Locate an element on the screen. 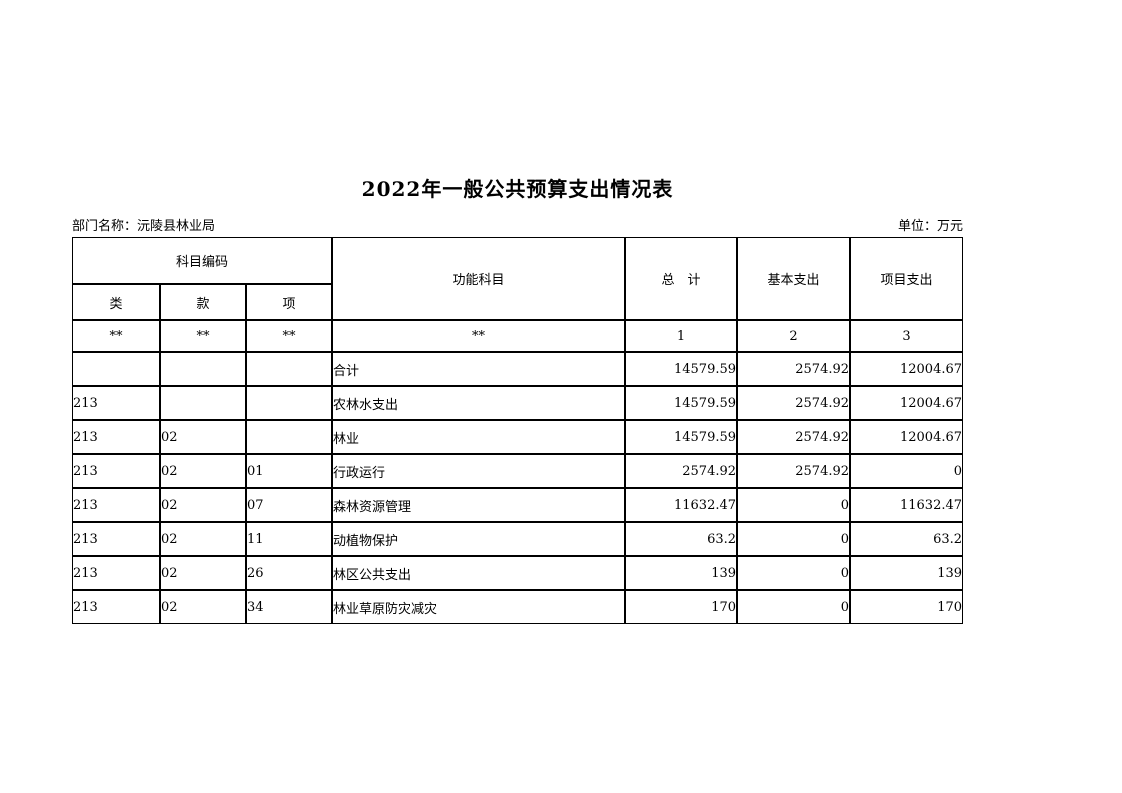 The image size is (1122, 793). table-row: 213 02 林业 14579.59 2574.92 12004.67 is located at coordinates (518, 437).